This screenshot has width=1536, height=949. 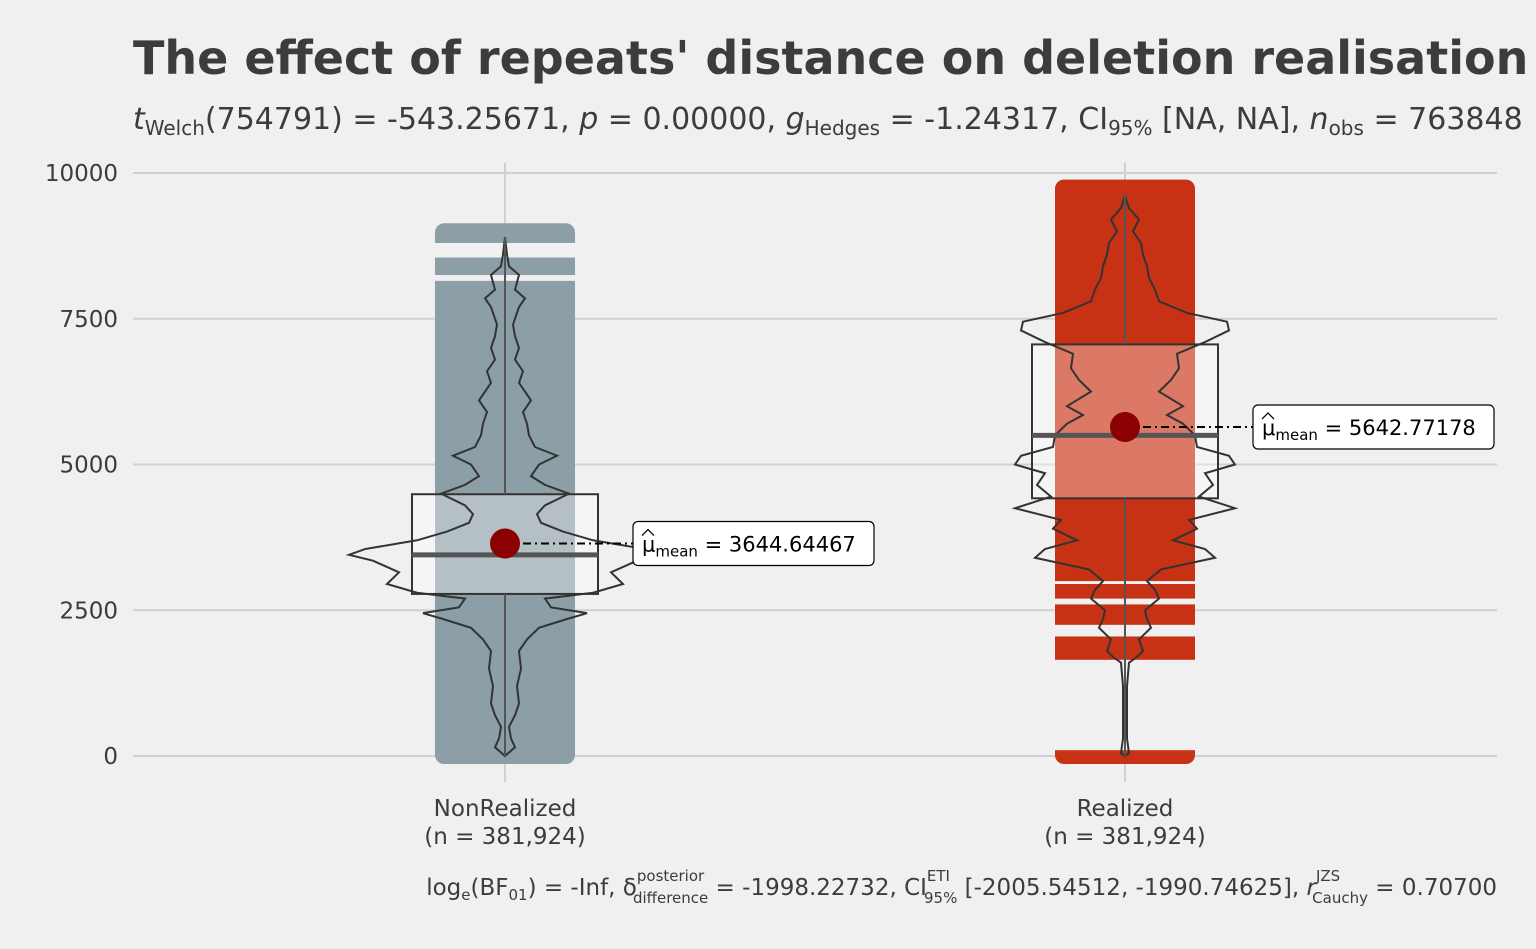 I want to click on y-axis: 0 2500 5000 7500 10000, so click(x=81, y=465).